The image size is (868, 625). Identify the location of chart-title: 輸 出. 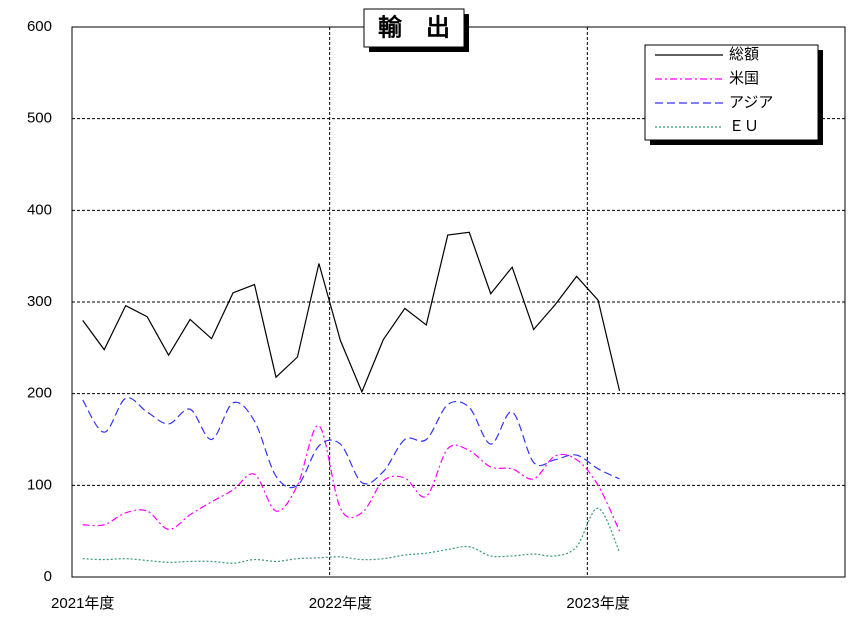
(414, 27).